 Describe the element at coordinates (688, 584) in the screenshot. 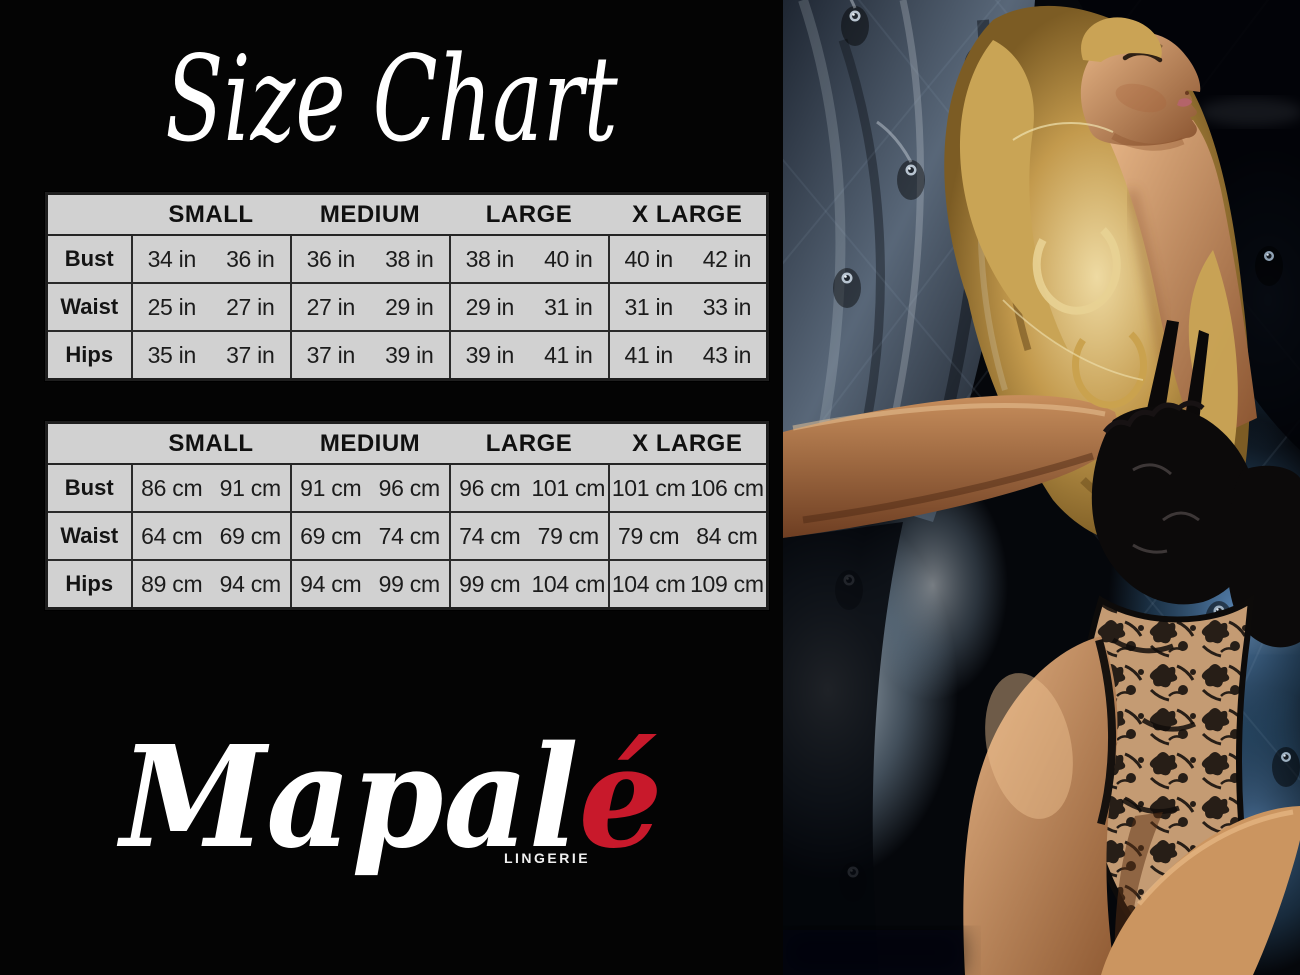

I see `cell-xlarge: 104 cm 109 cm` at that location.